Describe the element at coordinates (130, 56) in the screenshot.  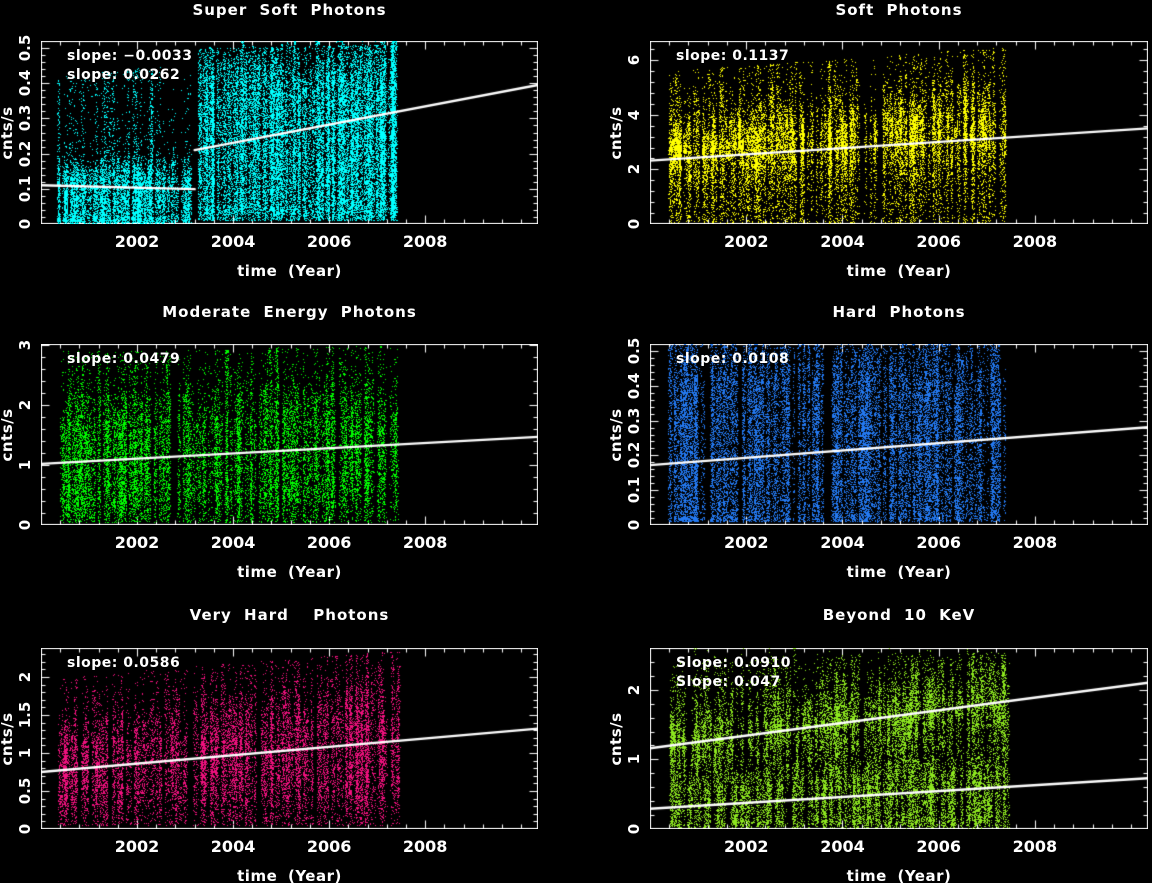
I see `slope-annotation: slope: −0.0033` at that location.